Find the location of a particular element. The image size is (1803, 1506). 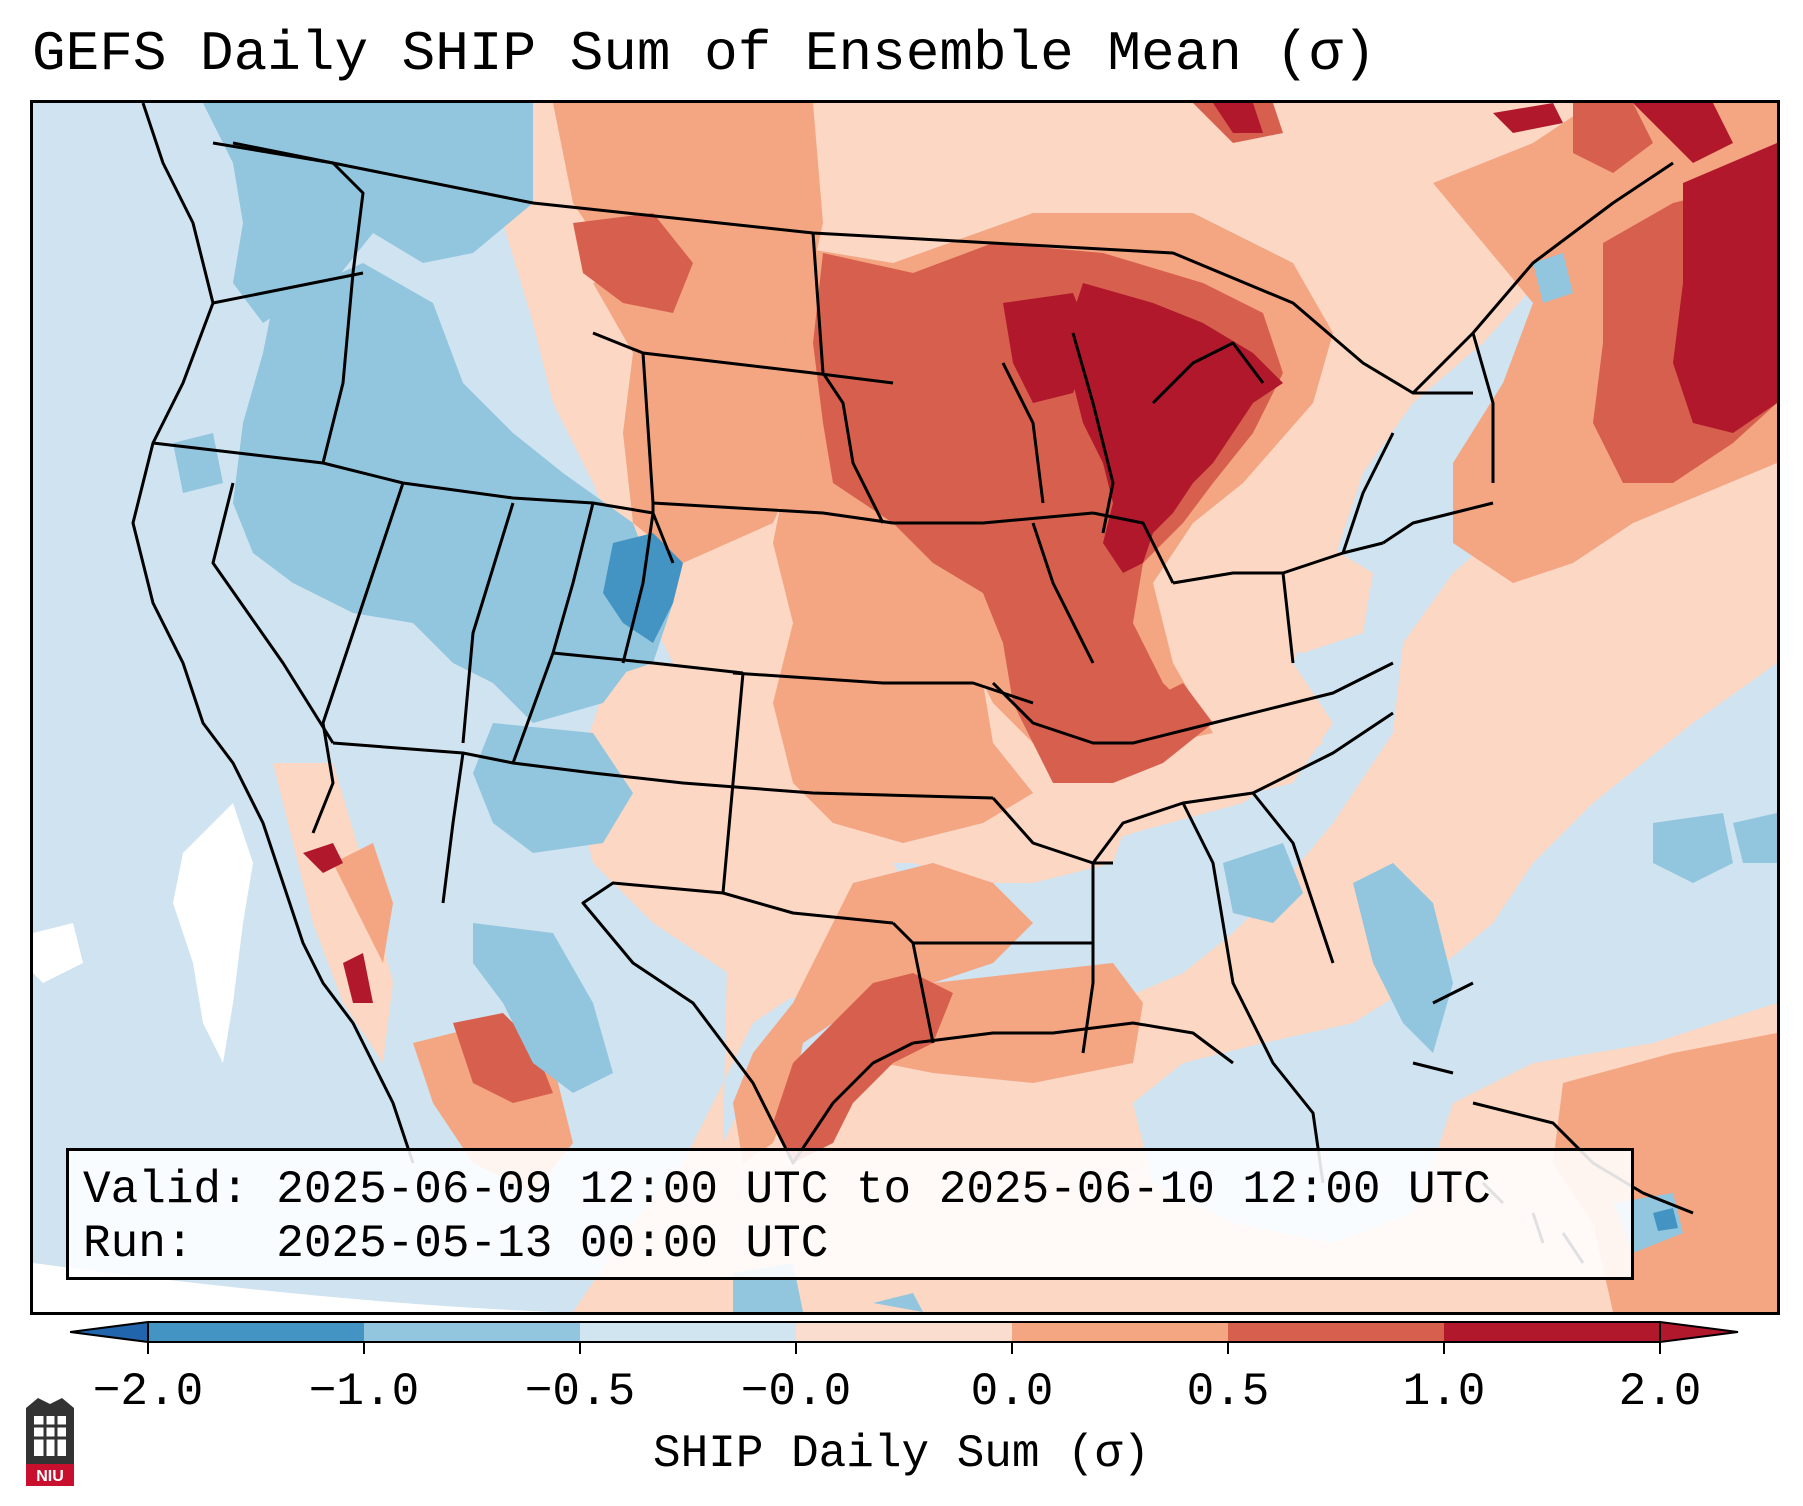

colorbar-tick-1: −1.0 is located at coordinates (364, 1392).